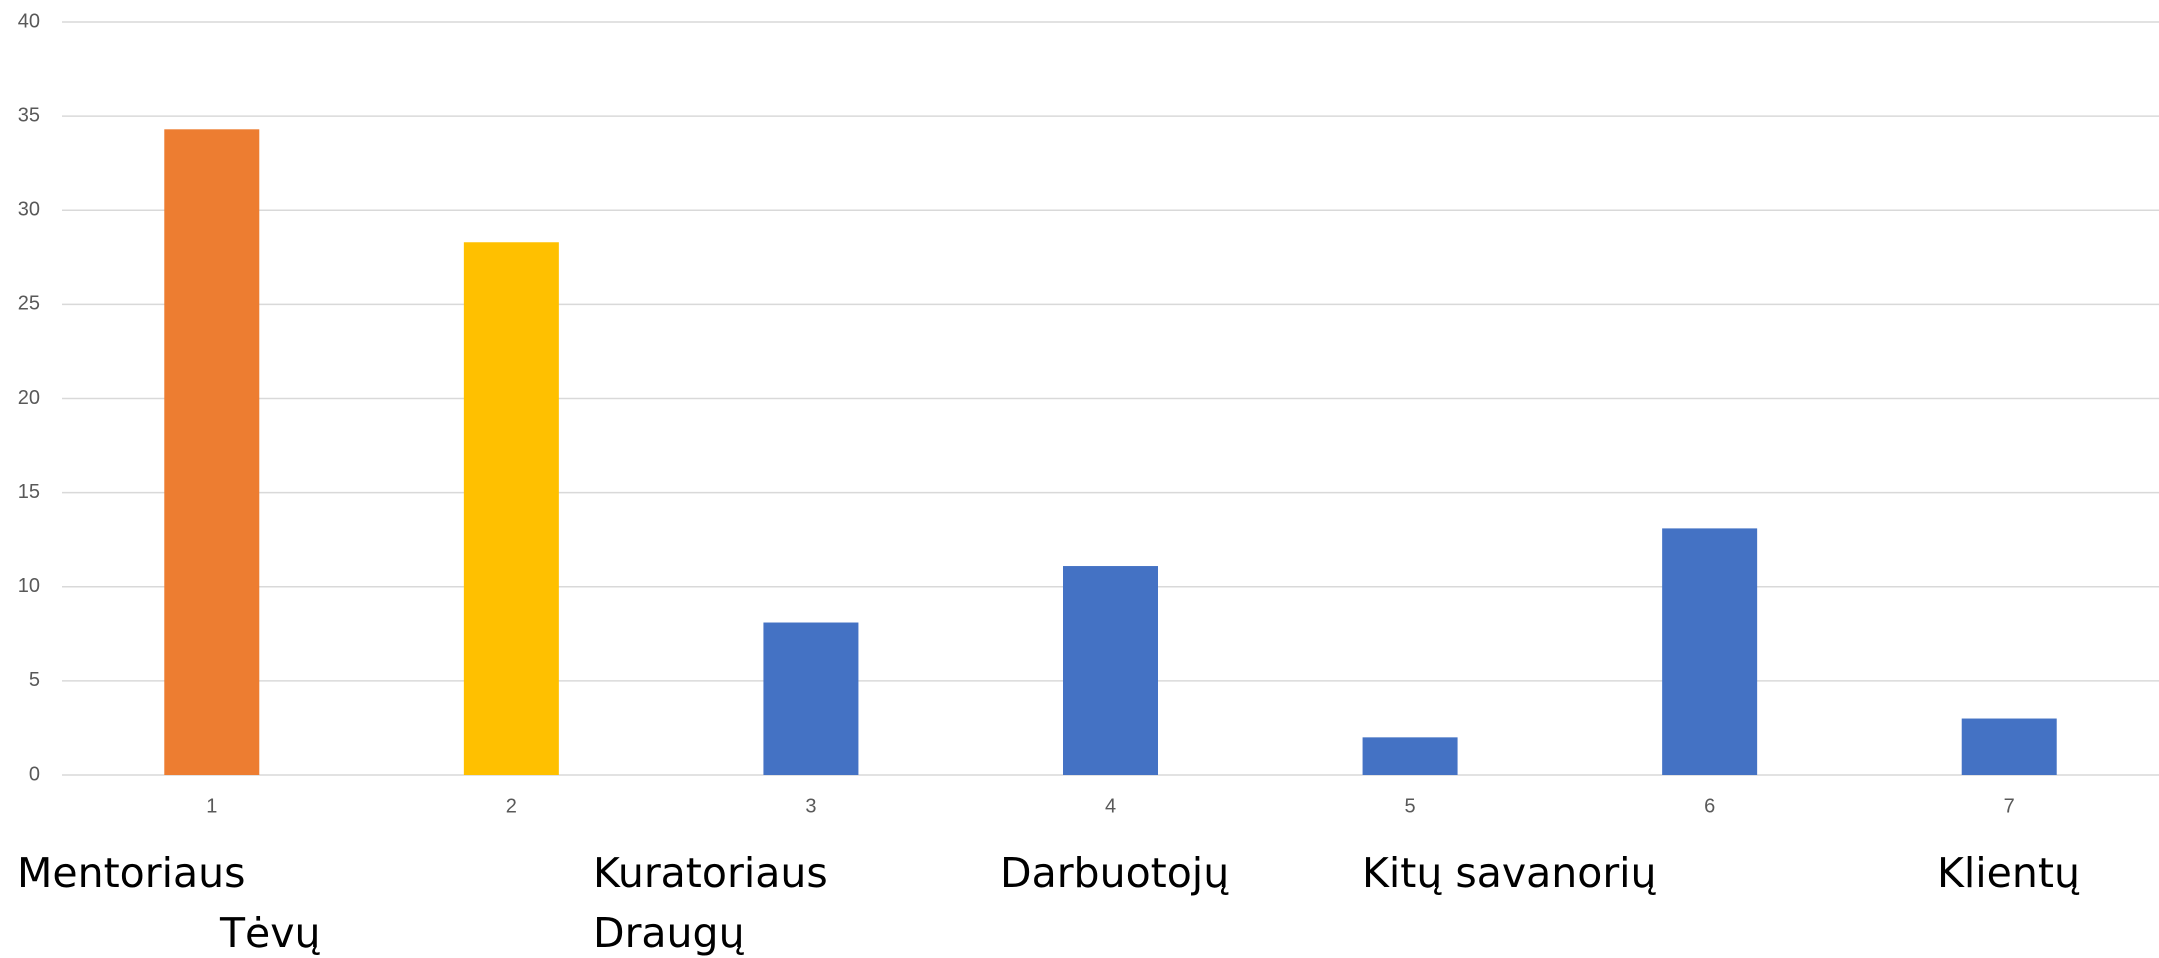  I want to click on x-tick-label: 1, so click(211, 806).